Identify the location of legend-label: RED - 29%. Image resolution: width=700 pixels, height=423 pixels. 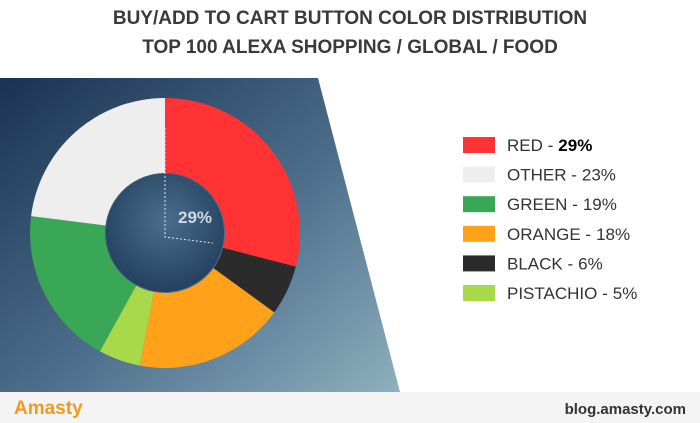
(549, 145).